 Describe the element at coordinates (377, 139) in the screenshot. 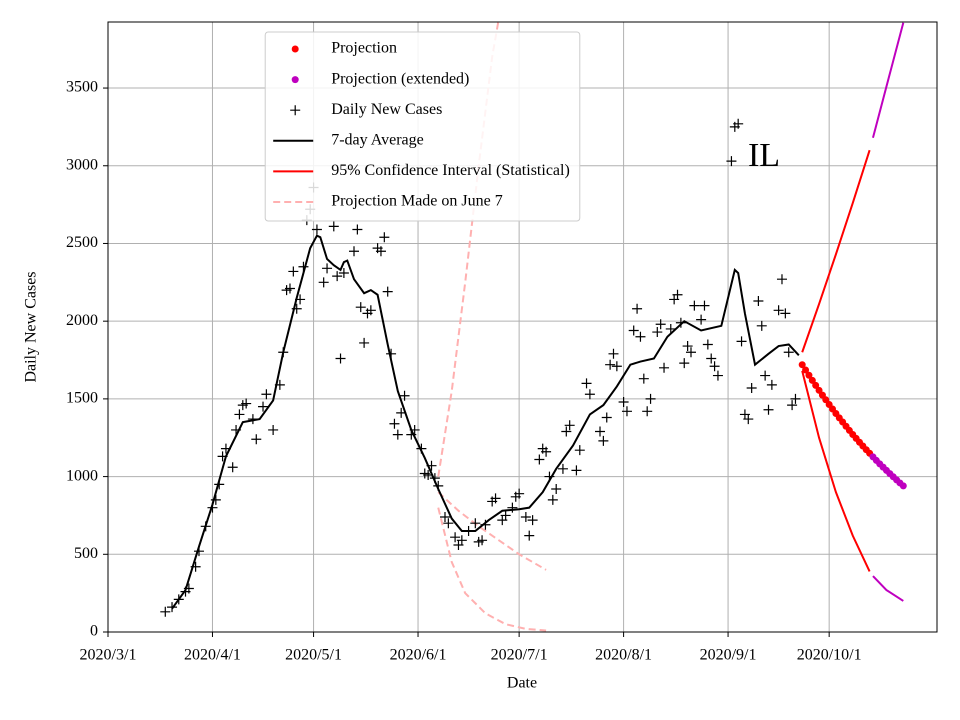

I see `legend-label: 7-day Average` at that location.